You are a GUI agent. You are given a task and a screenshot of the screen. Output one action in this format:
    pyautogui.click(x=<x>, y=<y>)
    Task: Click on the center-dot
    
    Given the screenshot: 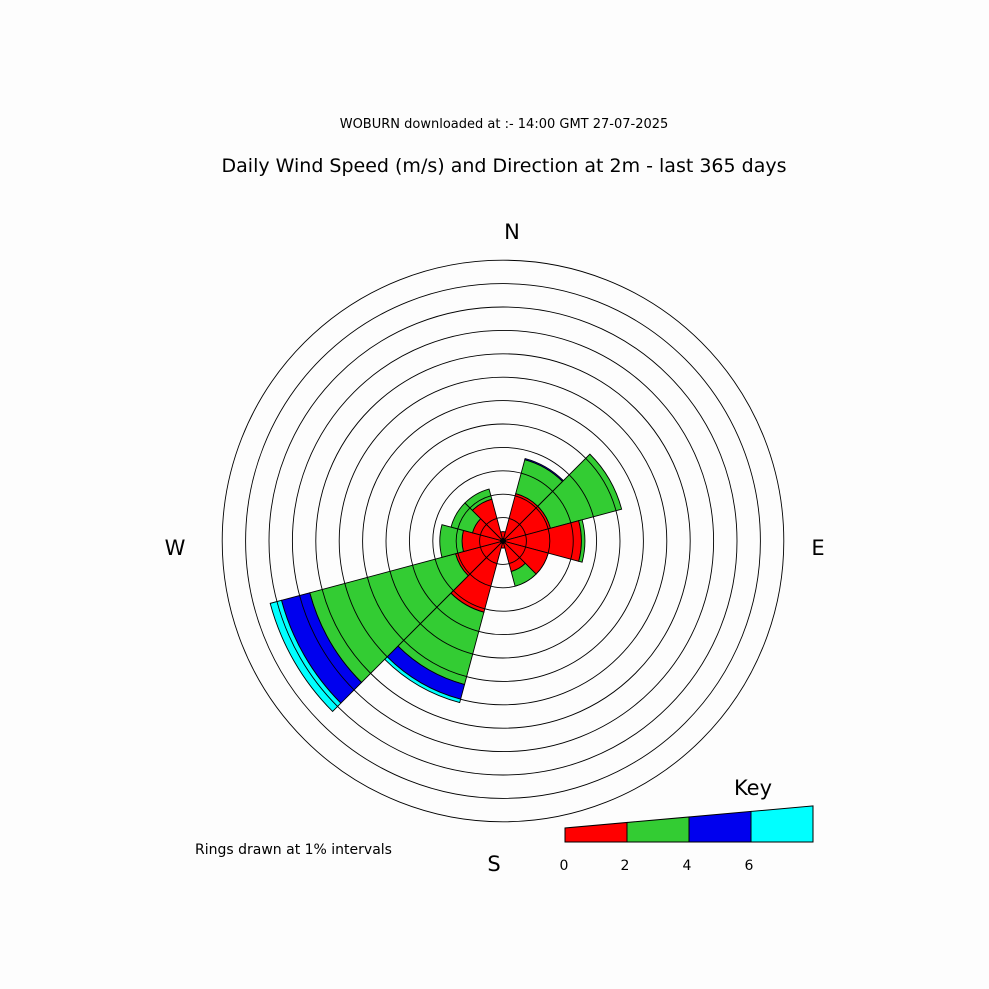 What is the action you would take?
    pyautogui.click(x=503, y=541)
    